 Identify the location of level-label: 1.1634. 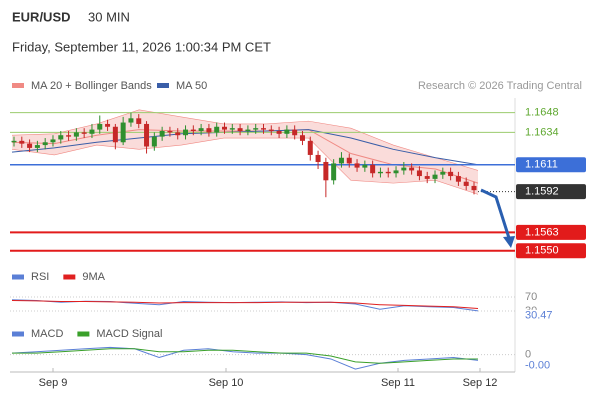
(542, 132).